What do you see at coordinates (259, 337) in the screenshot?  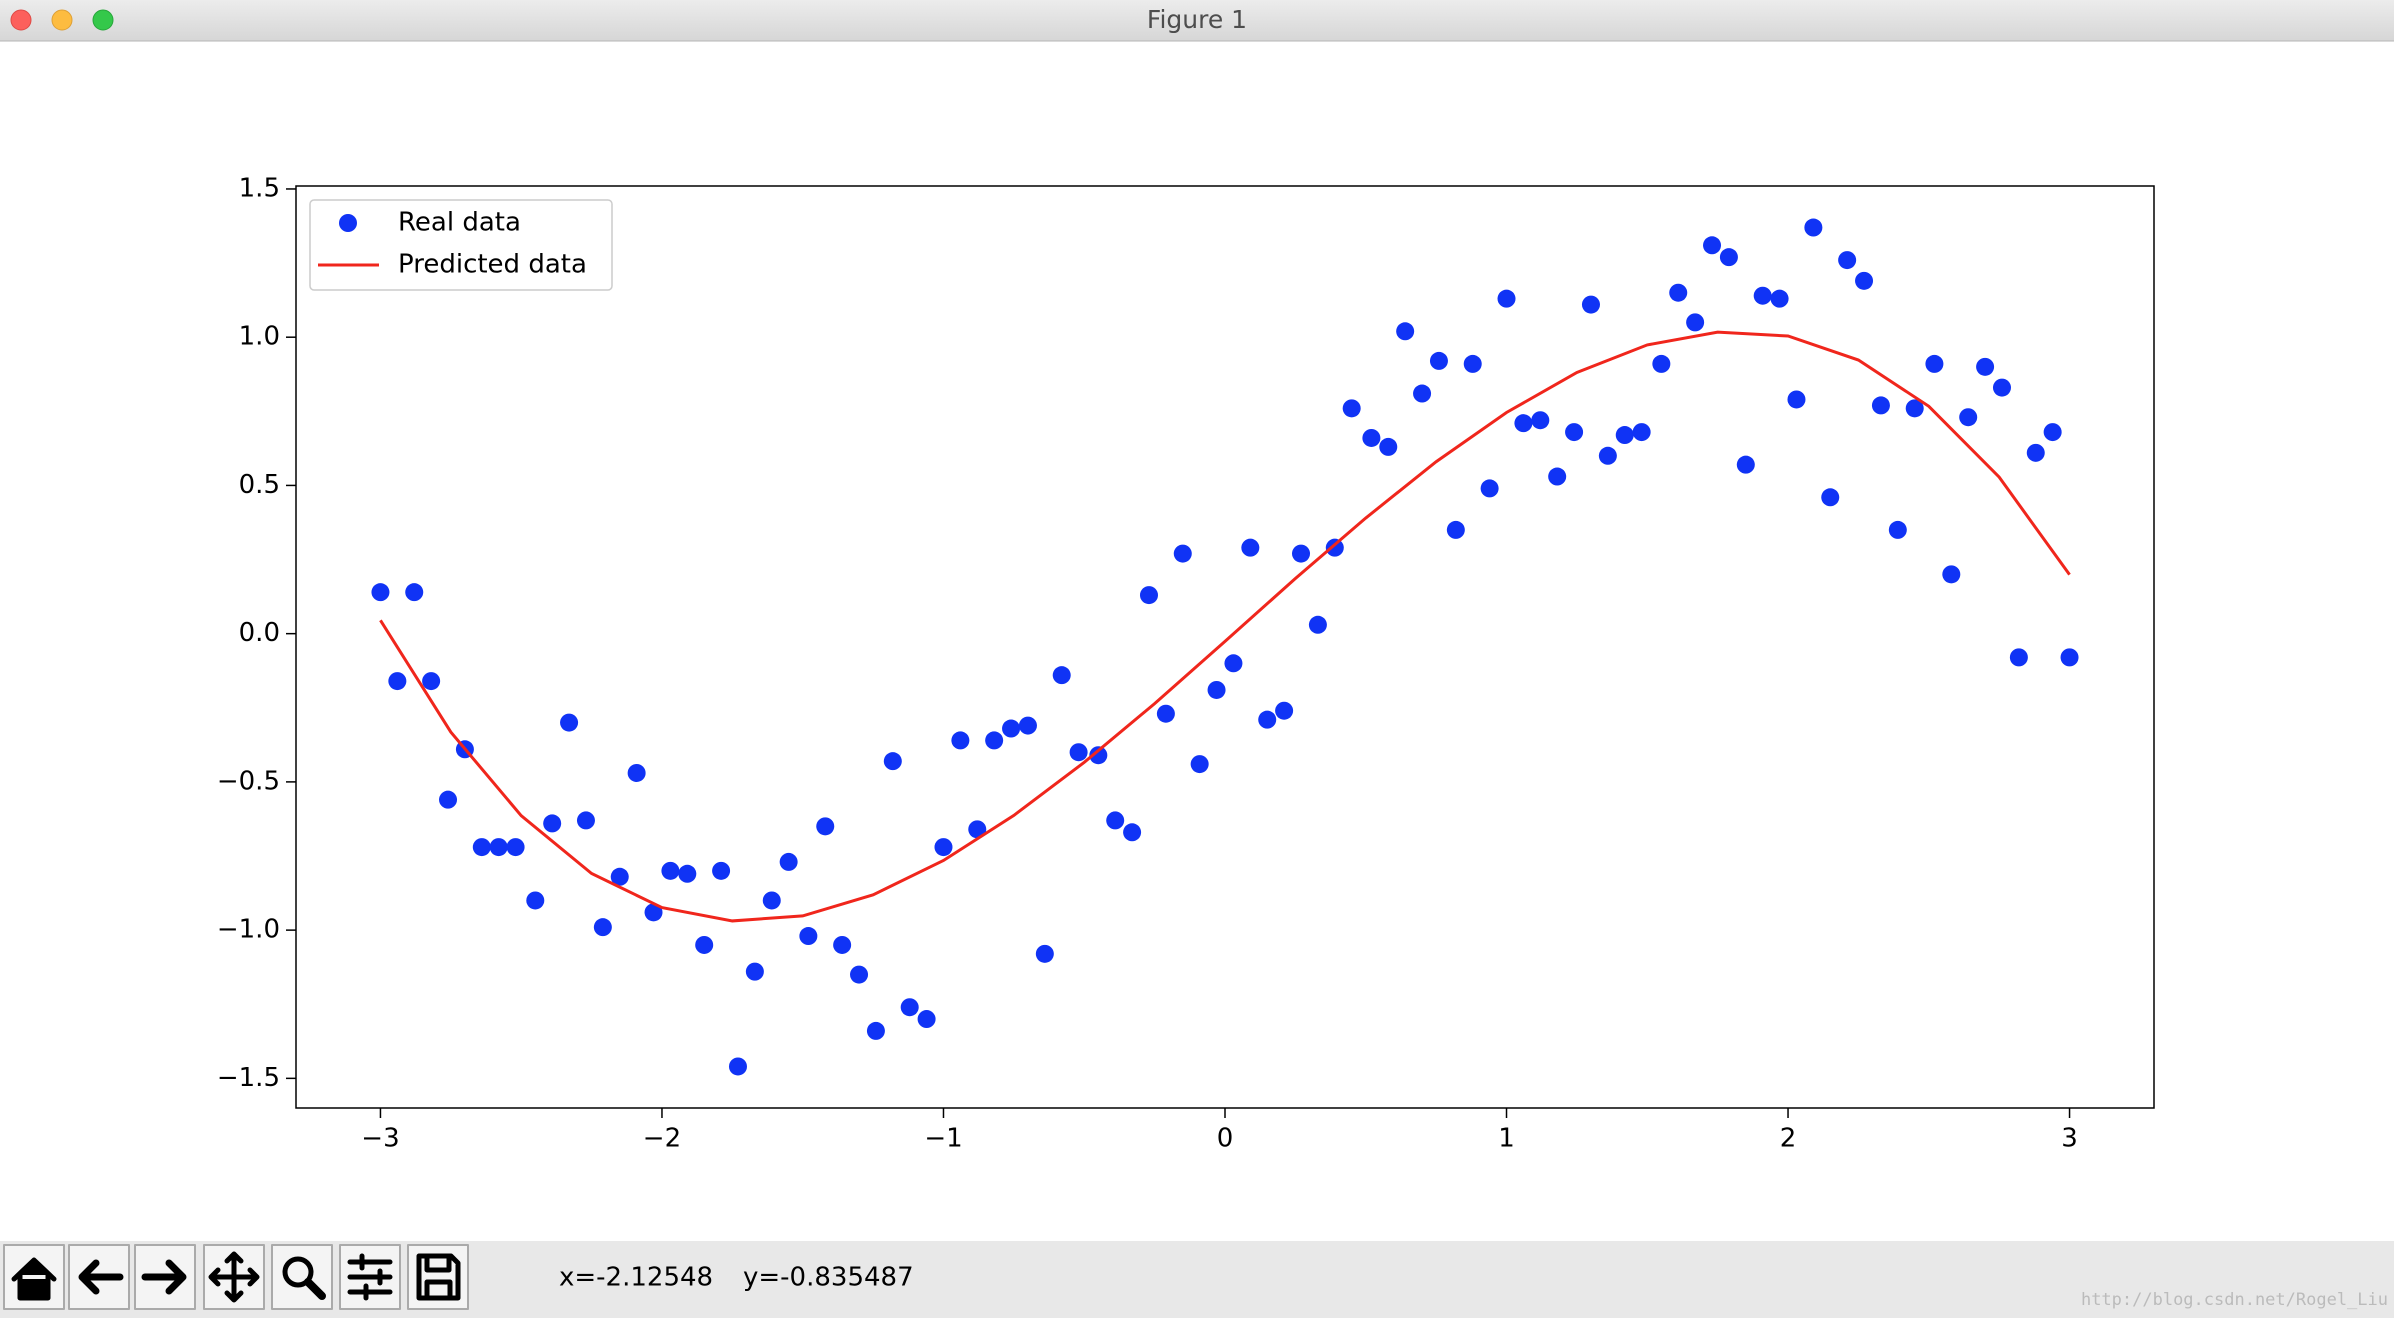 I see `y-tick-label: 1.0` at bounding box center [259, 337].